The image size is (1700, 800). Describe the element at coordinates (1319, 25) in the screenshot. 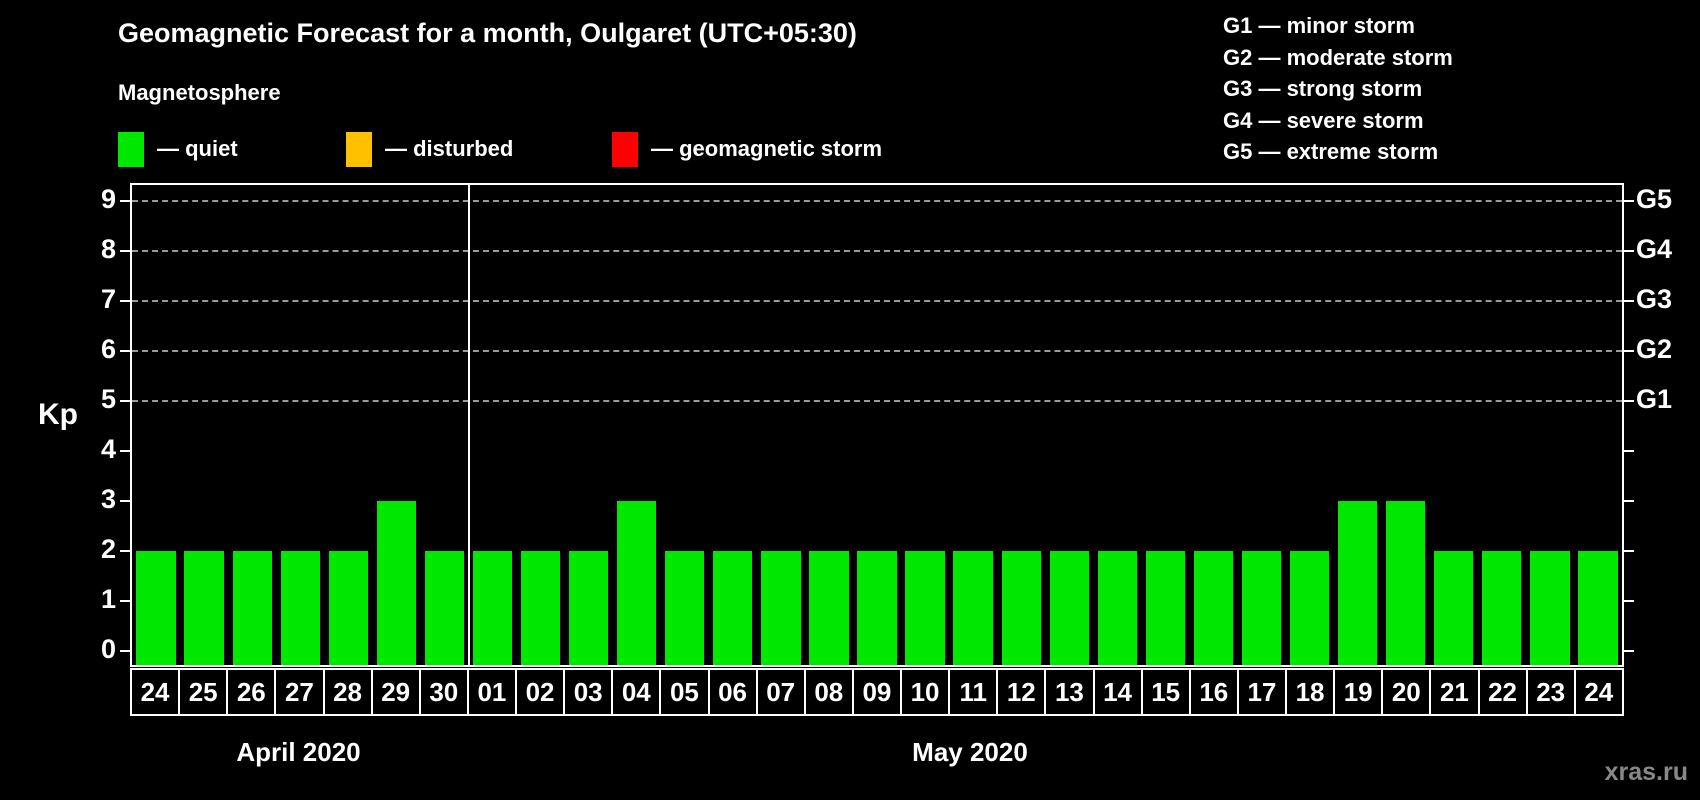

I see `g-legend-line-g1: G1 — minor storm` at that location.